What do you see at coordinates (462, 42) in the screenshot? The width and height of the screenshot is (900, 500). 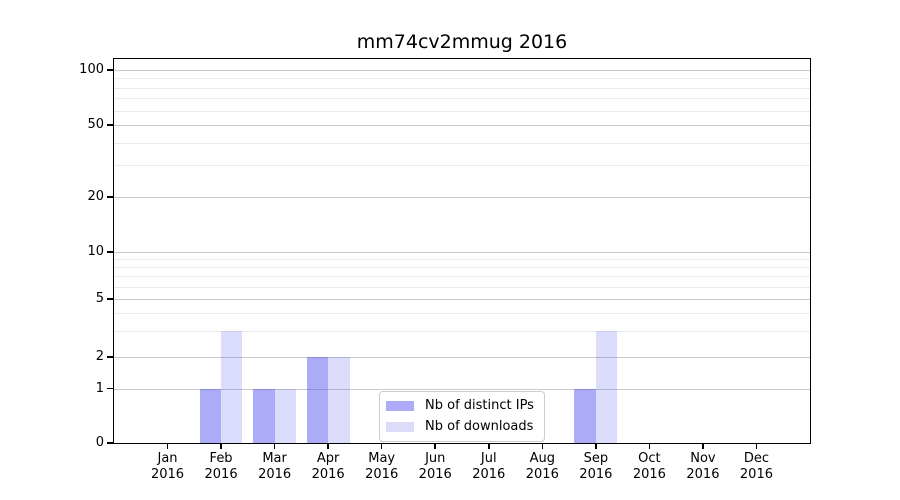 I see `chart-title: mm74cv2mmug 2016` at bounding box center [462, 42].